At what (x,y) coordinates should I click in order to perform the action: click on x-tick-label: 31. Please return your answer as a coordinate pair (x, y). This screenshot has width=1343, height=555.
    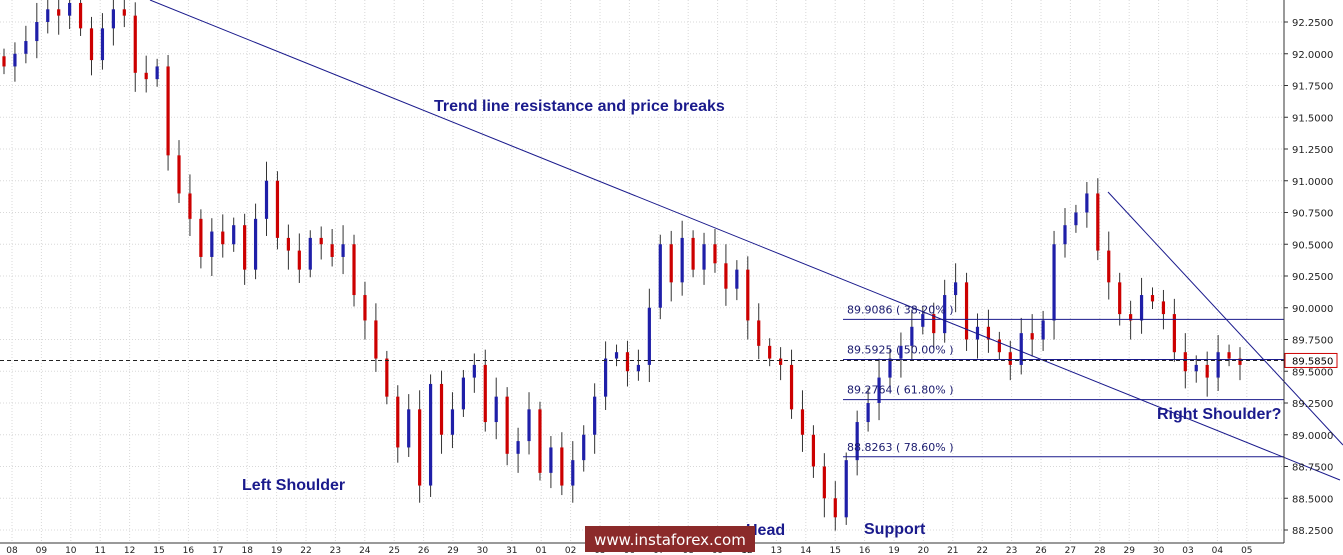
    Looking at the image, I should click on (511, 550).